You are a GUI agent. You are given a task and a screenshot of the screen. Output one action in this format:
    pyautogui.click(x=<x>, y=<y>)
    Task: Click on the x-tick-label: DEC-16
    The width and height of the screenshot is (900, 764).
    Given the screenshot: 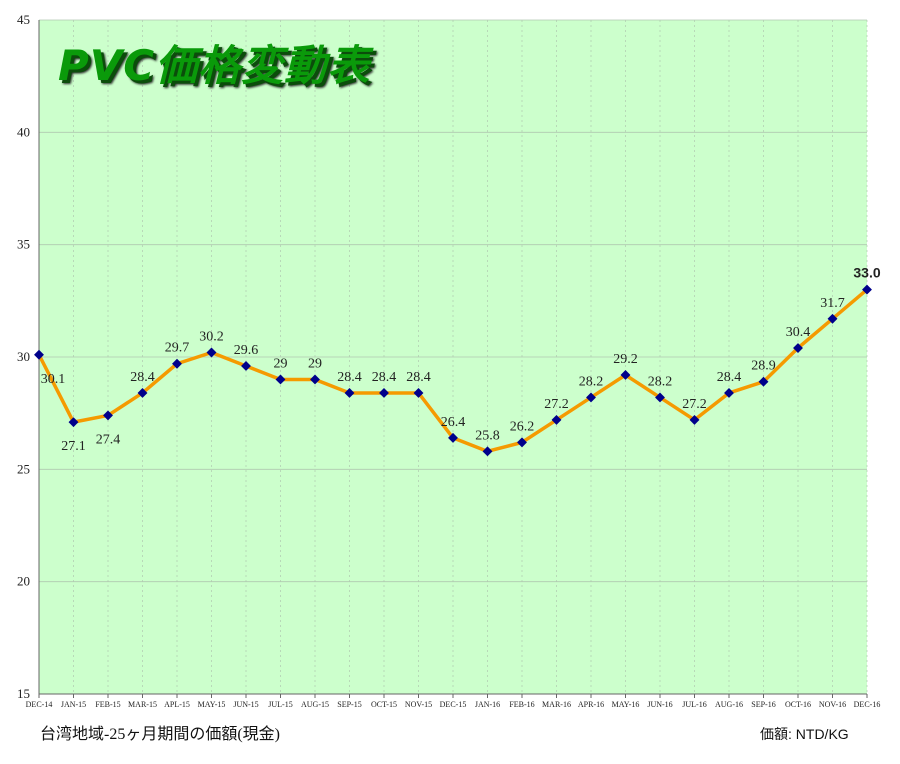 What is the action you would take?
    pyautogui.click(x=867, y=704)
    